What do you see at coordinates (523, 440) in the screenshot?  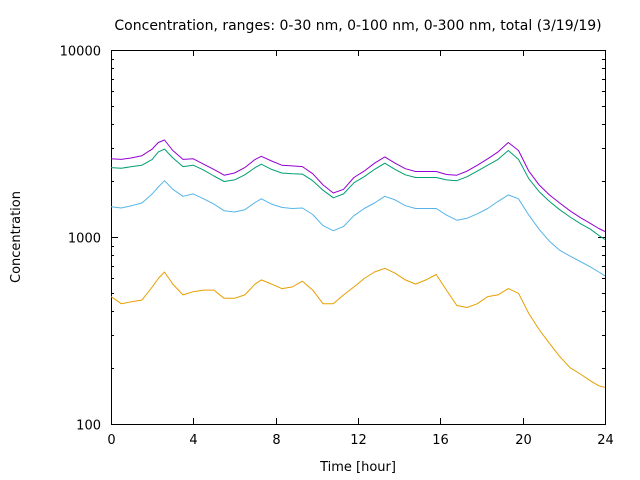 I see `x-tick-label: 20` at bounding box center [523, 440].